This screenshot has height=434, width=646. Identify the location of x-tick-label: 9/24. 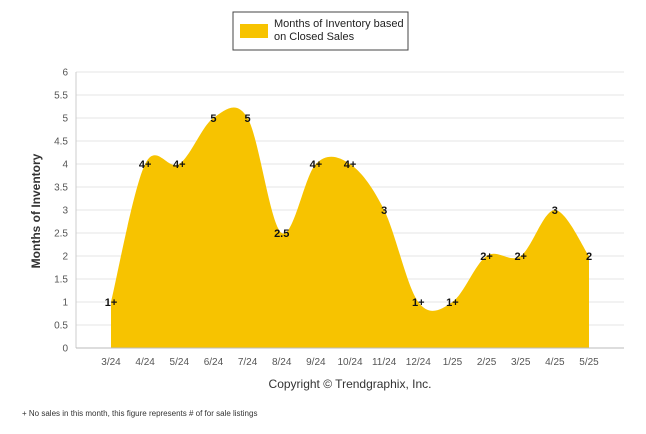
(316, 362).